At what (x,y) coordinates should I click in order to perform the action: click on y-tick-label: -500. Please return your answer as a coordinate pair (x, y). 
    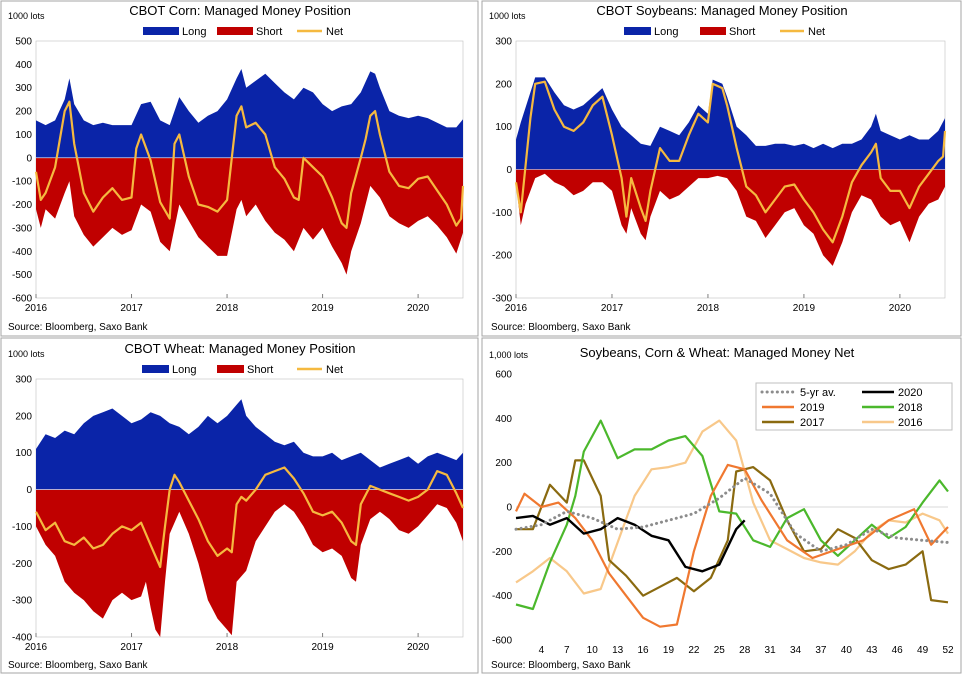
    Looking at the image, I should click on (22, 275).